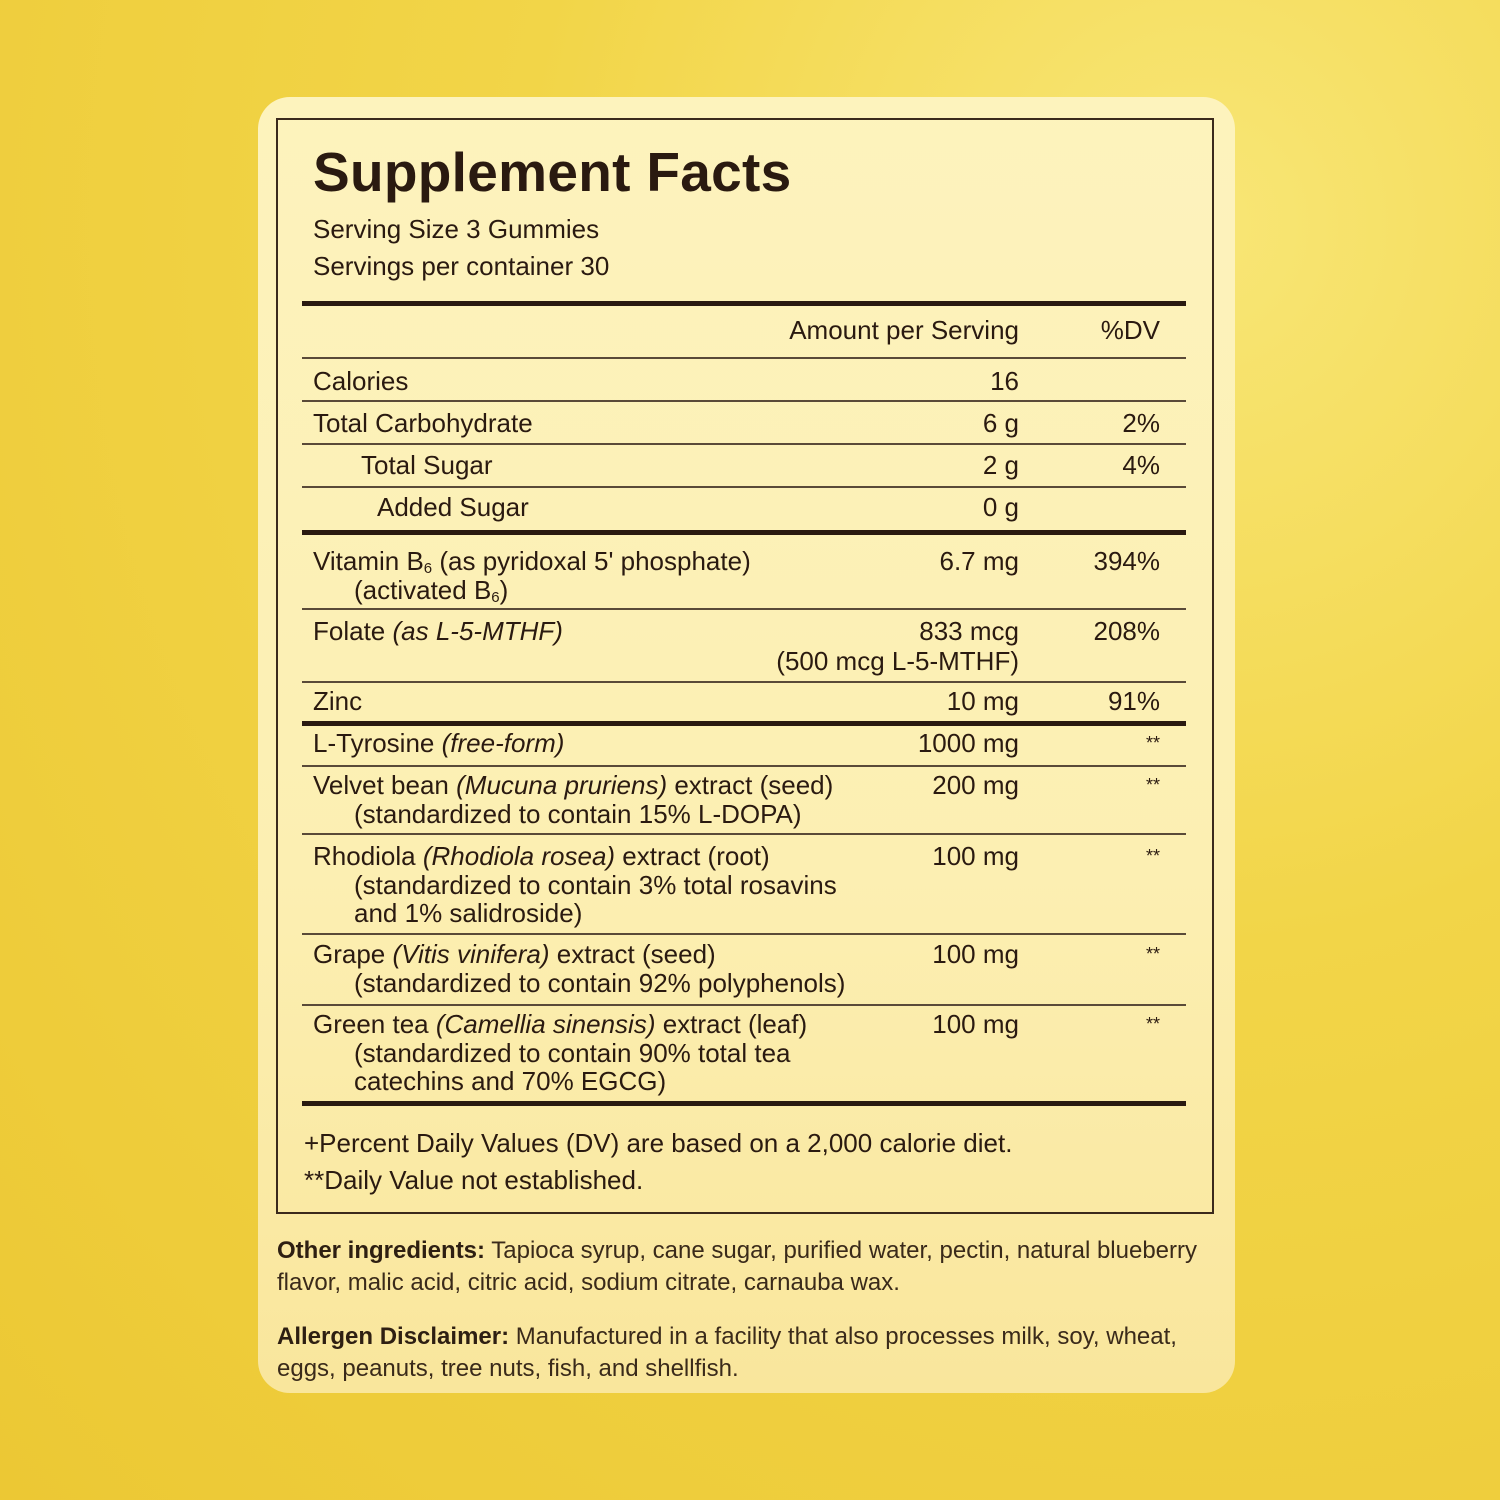 This screenshot has width=1500, height=1500. I want to click on nutrient-name-part: (standardized to contain 15% L-DOPA), so click(578, 813).